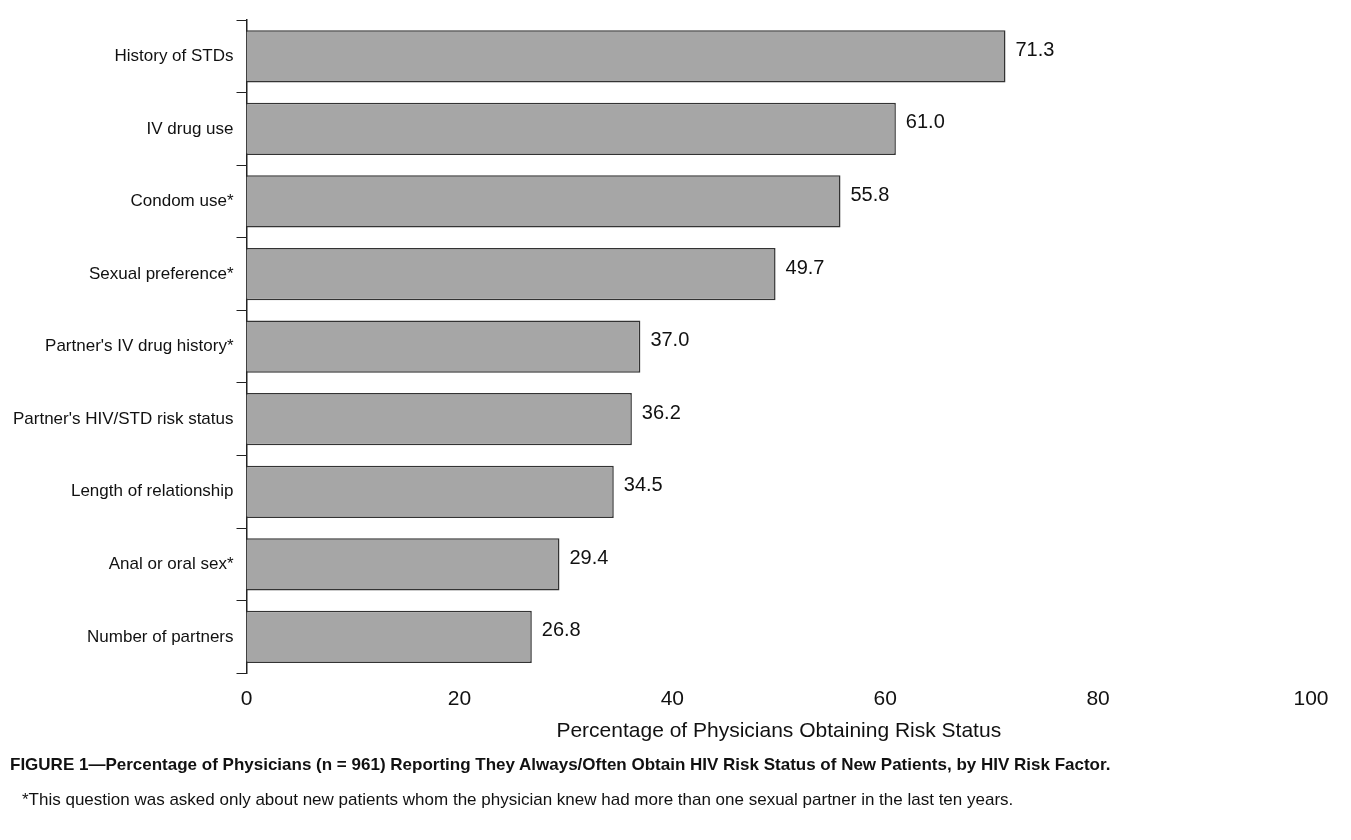 The height and width of the screenshot is (840, 1351). I want to click on data-label: 26.8, so click(561, 629).